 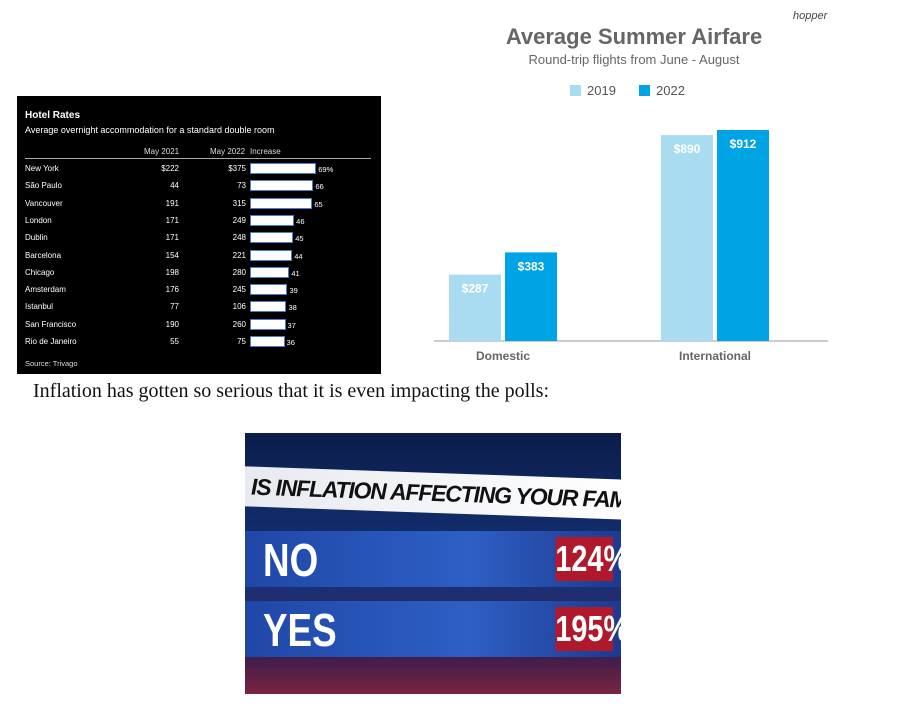 What do you see at coordinates (319, 187) in the screenshot?
I see `increase-label: 66` at bounding box center [319, 187].